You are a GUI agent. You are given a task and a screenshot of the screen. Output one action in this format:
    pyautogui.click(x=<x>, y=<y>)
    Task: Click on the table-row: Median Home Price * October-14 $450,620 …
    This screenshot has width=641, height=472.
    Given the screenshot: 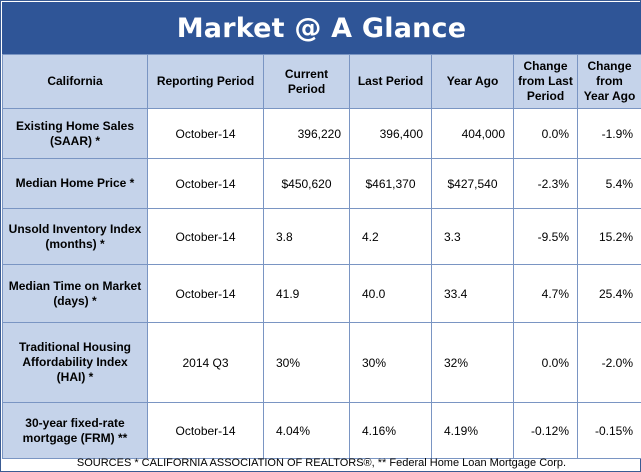 What is the action you would take?
    pyautogui.click(x=321, y=183)
    